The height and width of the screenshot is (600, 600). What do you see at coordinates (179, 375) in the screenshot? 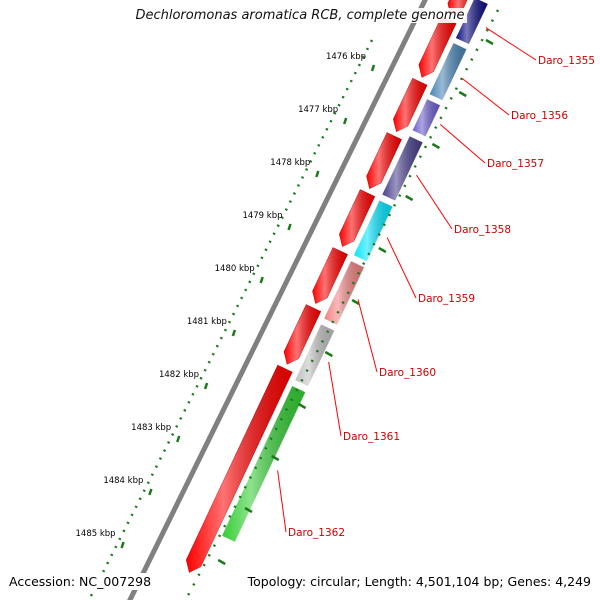
I see `ruler-tick-label: 1482 kbp` at bounding box center [179, 375].